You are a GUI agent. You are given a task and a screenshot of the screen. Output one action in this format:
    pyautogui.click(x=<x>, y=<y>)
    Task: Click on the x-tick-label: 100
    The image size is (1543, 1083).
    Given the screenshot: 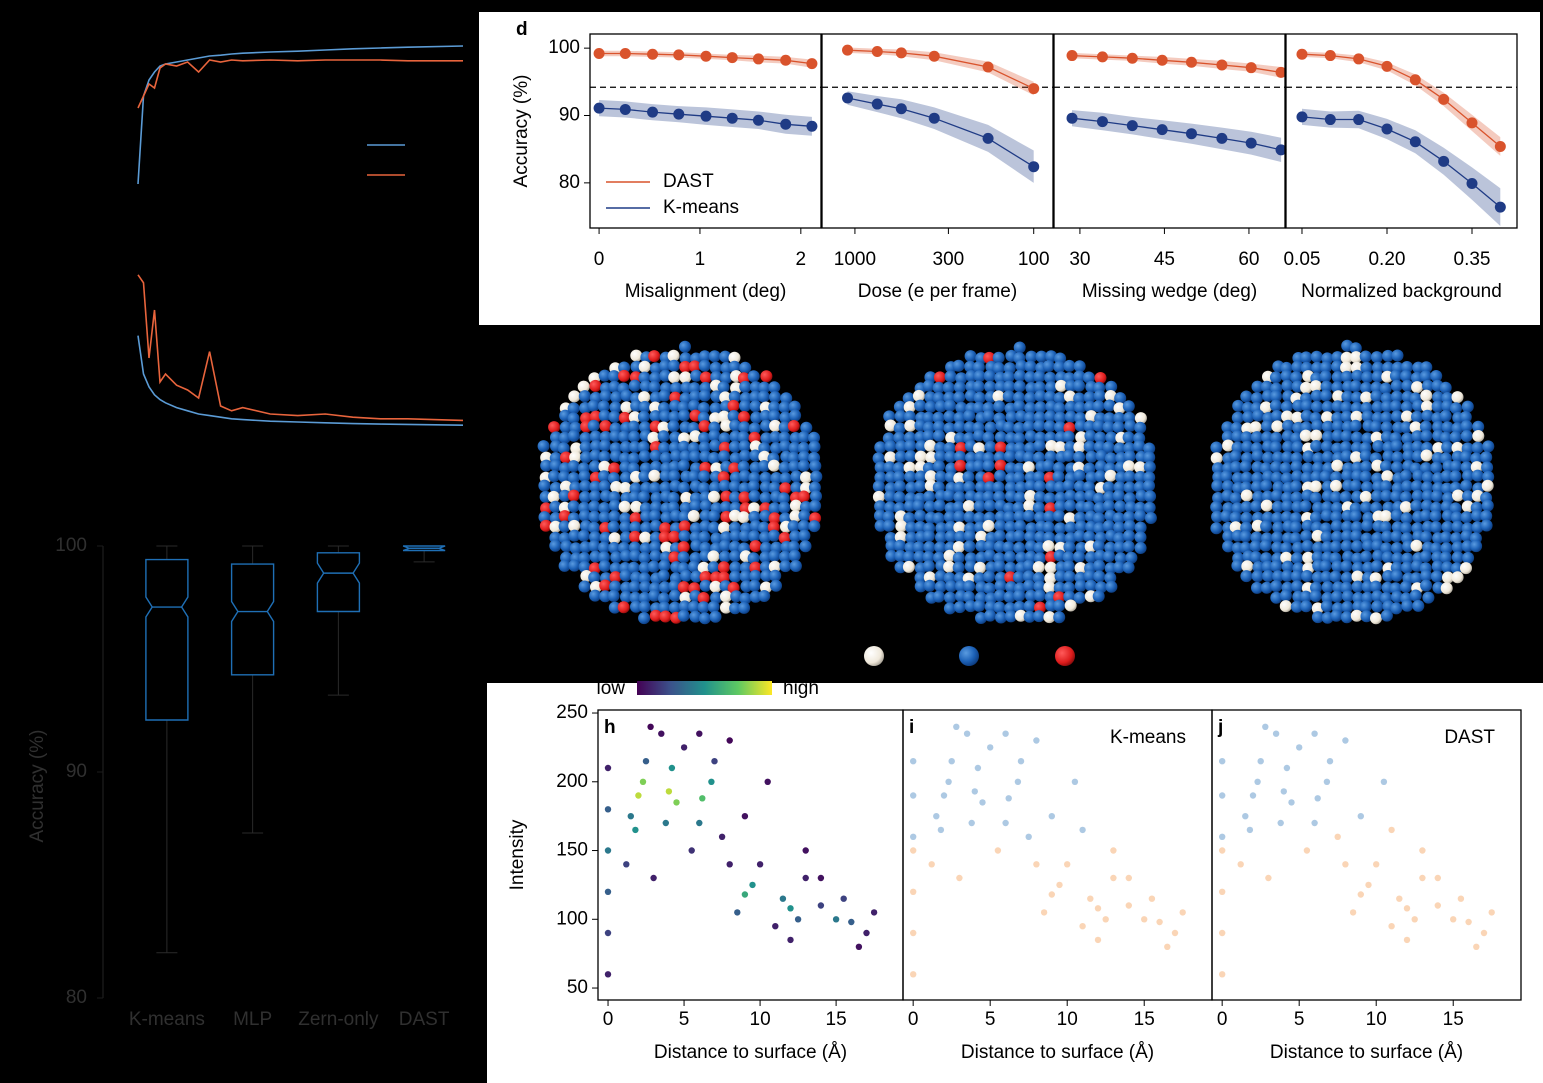 What is the action you would take?
    pyautogui.click(x=1034, y=259)
    